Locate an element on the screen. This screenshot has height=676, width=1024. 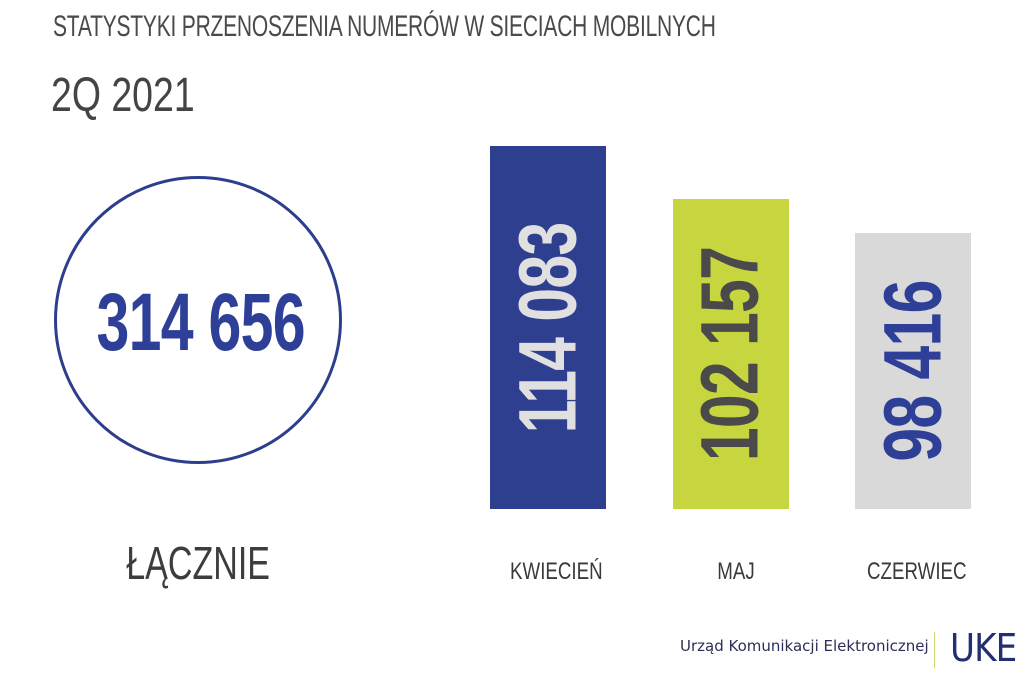
total-circle: 314 656 is located at coordinates (198, 320).